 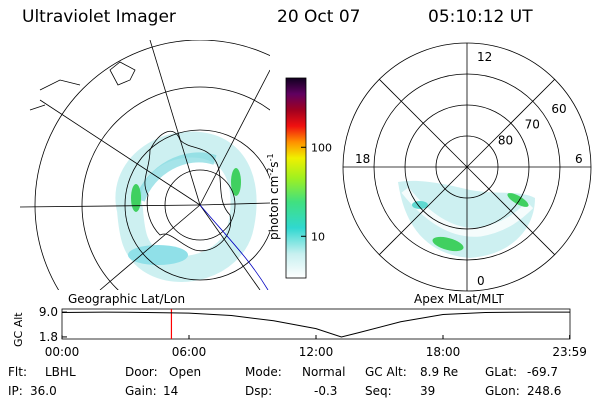 What do you see at coordinates (558, 109) in the screenshot?
I see `lat-label: 60` at bounding box center [558, 109].